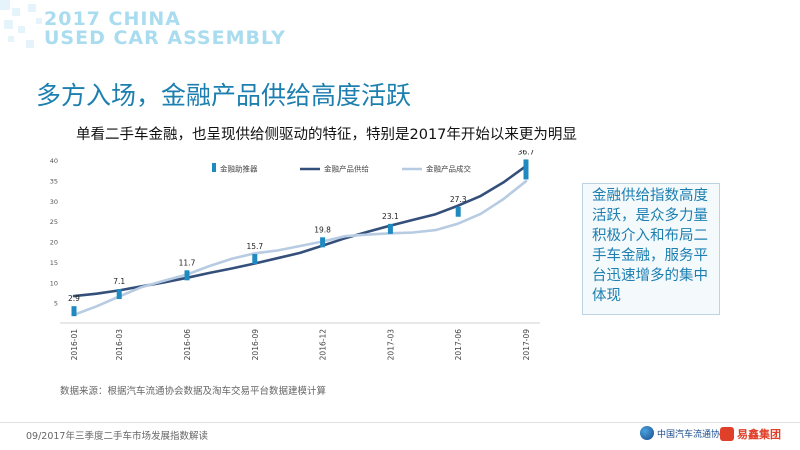 The width and height of the screenshot is (800, 450). Describe the element at coordinates (239, 169) in the screenshot. I see `legend-label-booster: 金融助推器` at that location.